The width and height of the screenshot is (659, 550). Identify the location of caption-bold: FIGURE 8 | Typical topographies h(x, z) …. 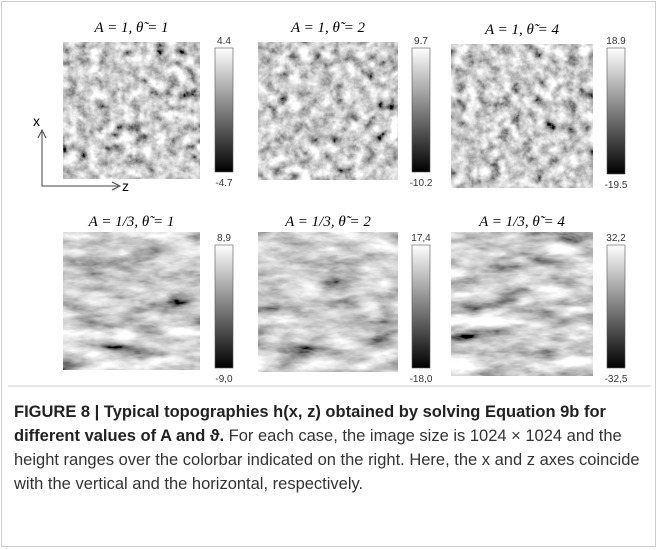
(310, 424).